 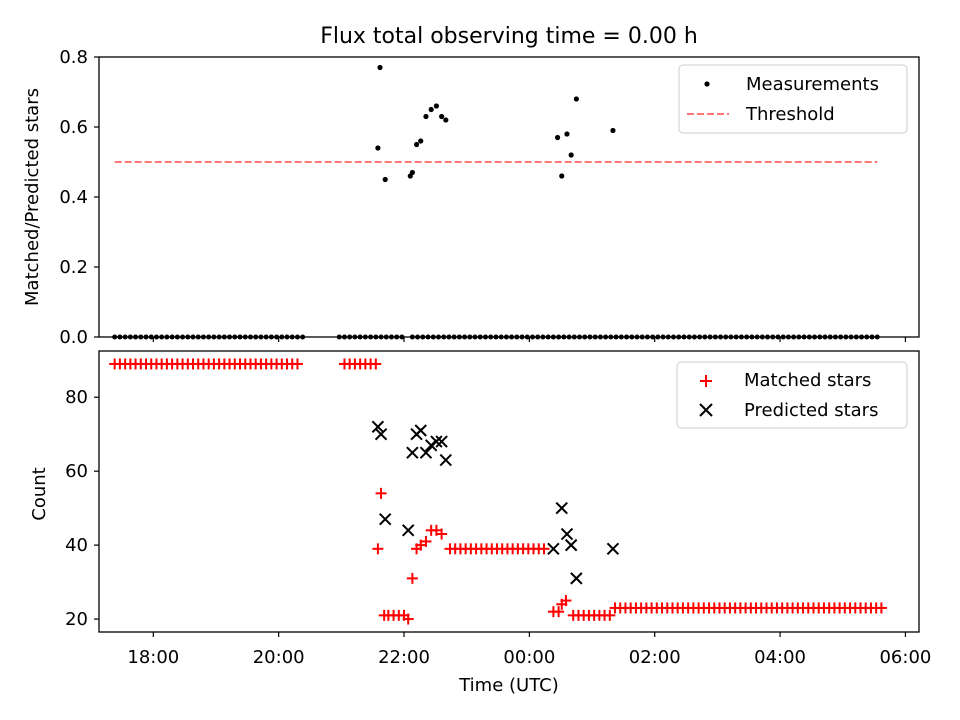 I want to click on top-y-axis: 0.0 0.2 0.4 0.6 0.8, so click(x=79, y=197).